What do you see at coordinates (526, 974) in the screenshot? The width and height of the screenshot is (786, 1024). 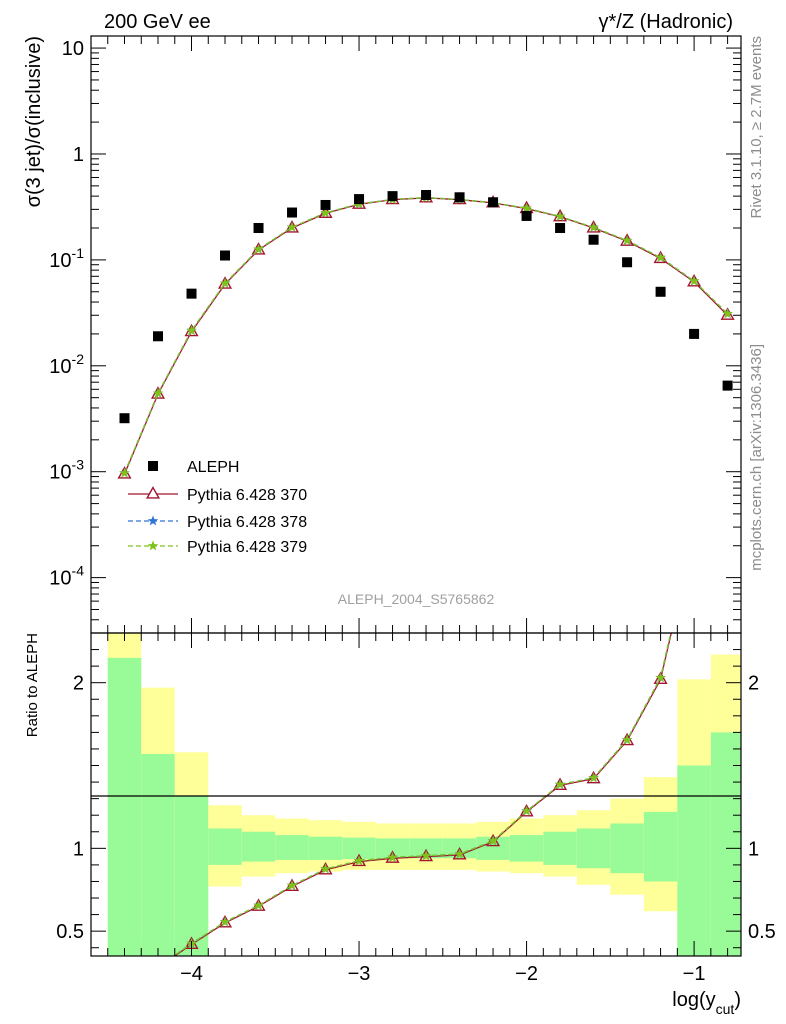 I see `x-tick-label: −2` at bounding box center [526, 974].